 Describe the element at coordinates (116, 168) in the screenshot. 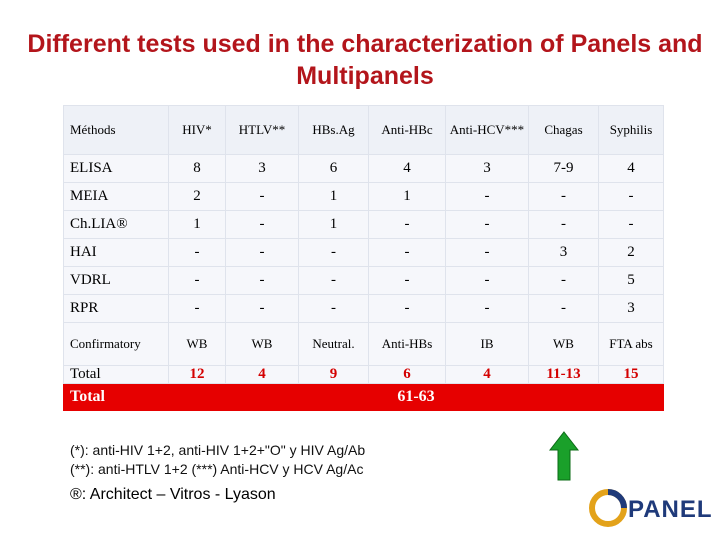

I see `table-cell: ELISA` at that location.